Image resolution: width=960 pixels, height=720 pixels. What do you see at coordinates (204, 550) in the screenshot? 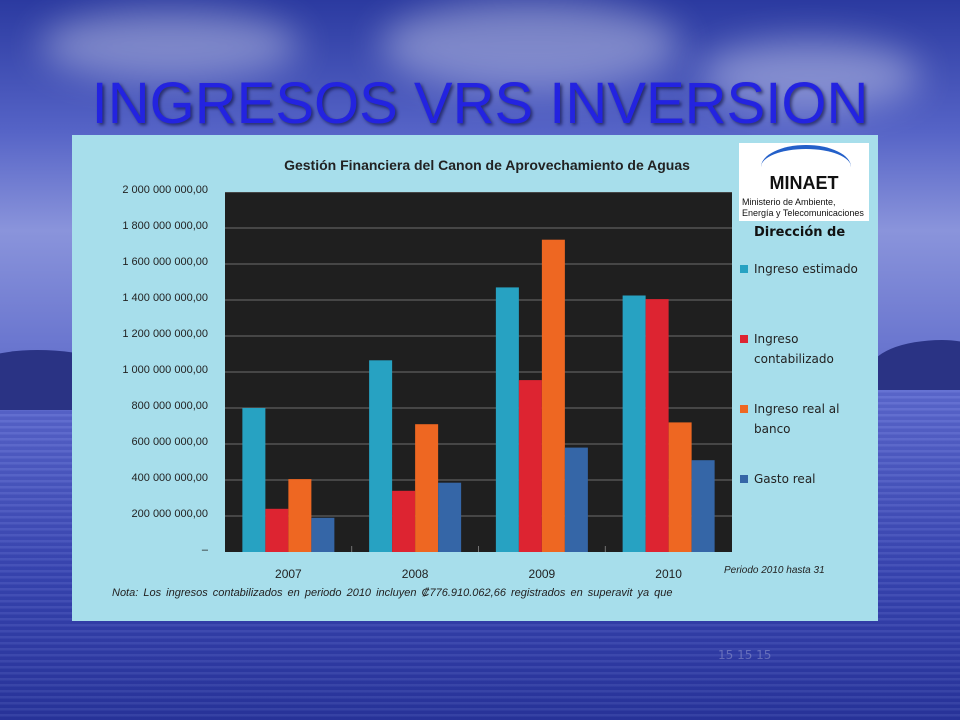
I see `y-tick-label: –` at bounding box center [204, 550].